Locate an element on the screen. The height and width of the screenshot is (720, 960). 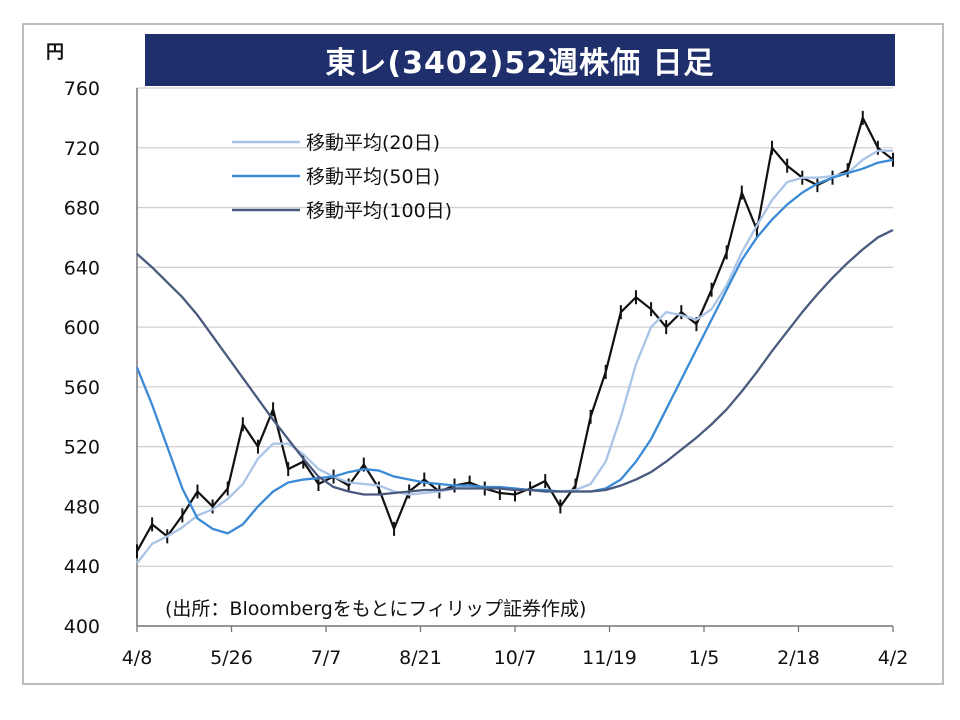
x-tick-label: 4/8 is located at coordinates (137, 658).